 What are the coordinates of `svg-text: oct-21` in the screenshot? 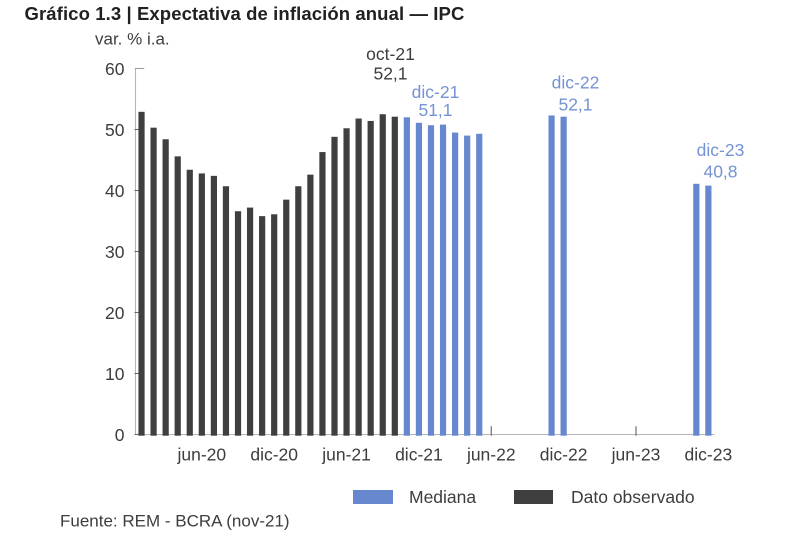 It's located at (390, 54).